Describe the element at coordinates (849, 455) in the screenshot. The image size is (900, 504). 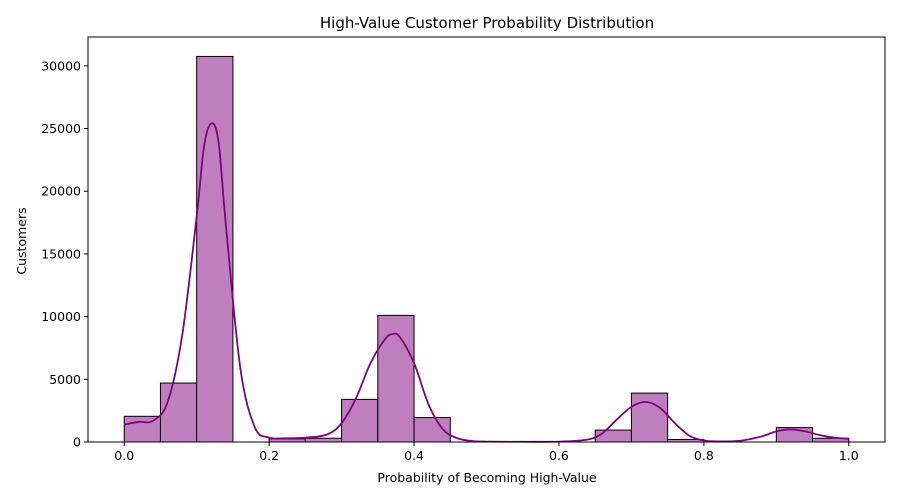
I see `x-tick-label: 1.0` at that location.